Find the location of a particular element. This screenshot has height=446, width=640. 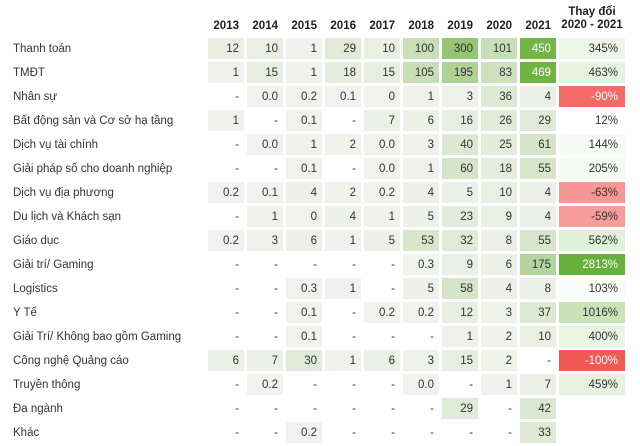

value-cell: 10 is located at coordinates (499, 192).